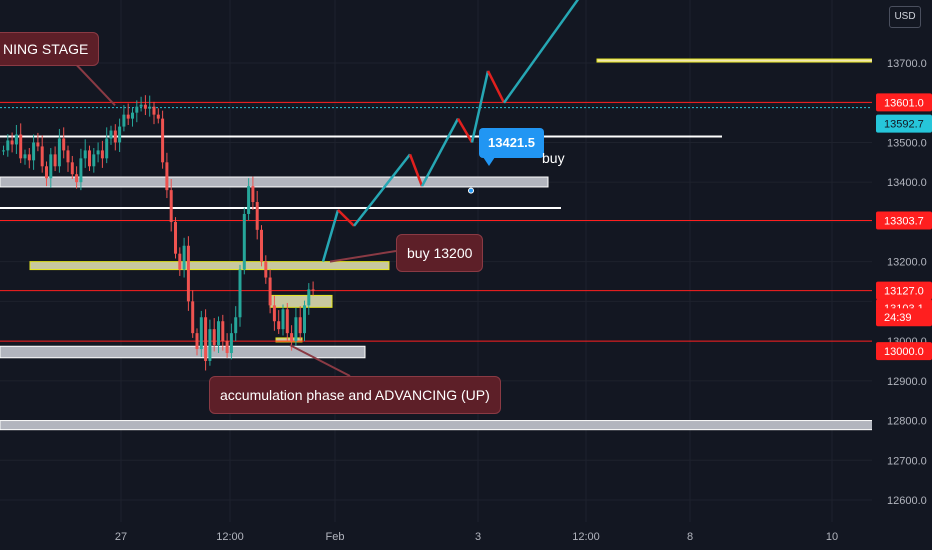  I want to click on y-tick-label: 13400.0, so click(907, 183).